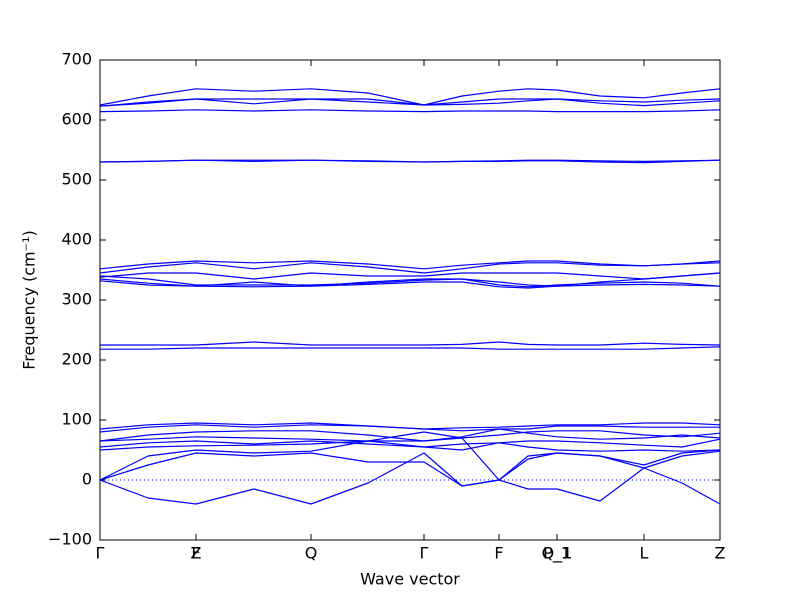 This screenshot has width=800, height=600. I want to click on x-tick-label: P_1, so click(557, 554).